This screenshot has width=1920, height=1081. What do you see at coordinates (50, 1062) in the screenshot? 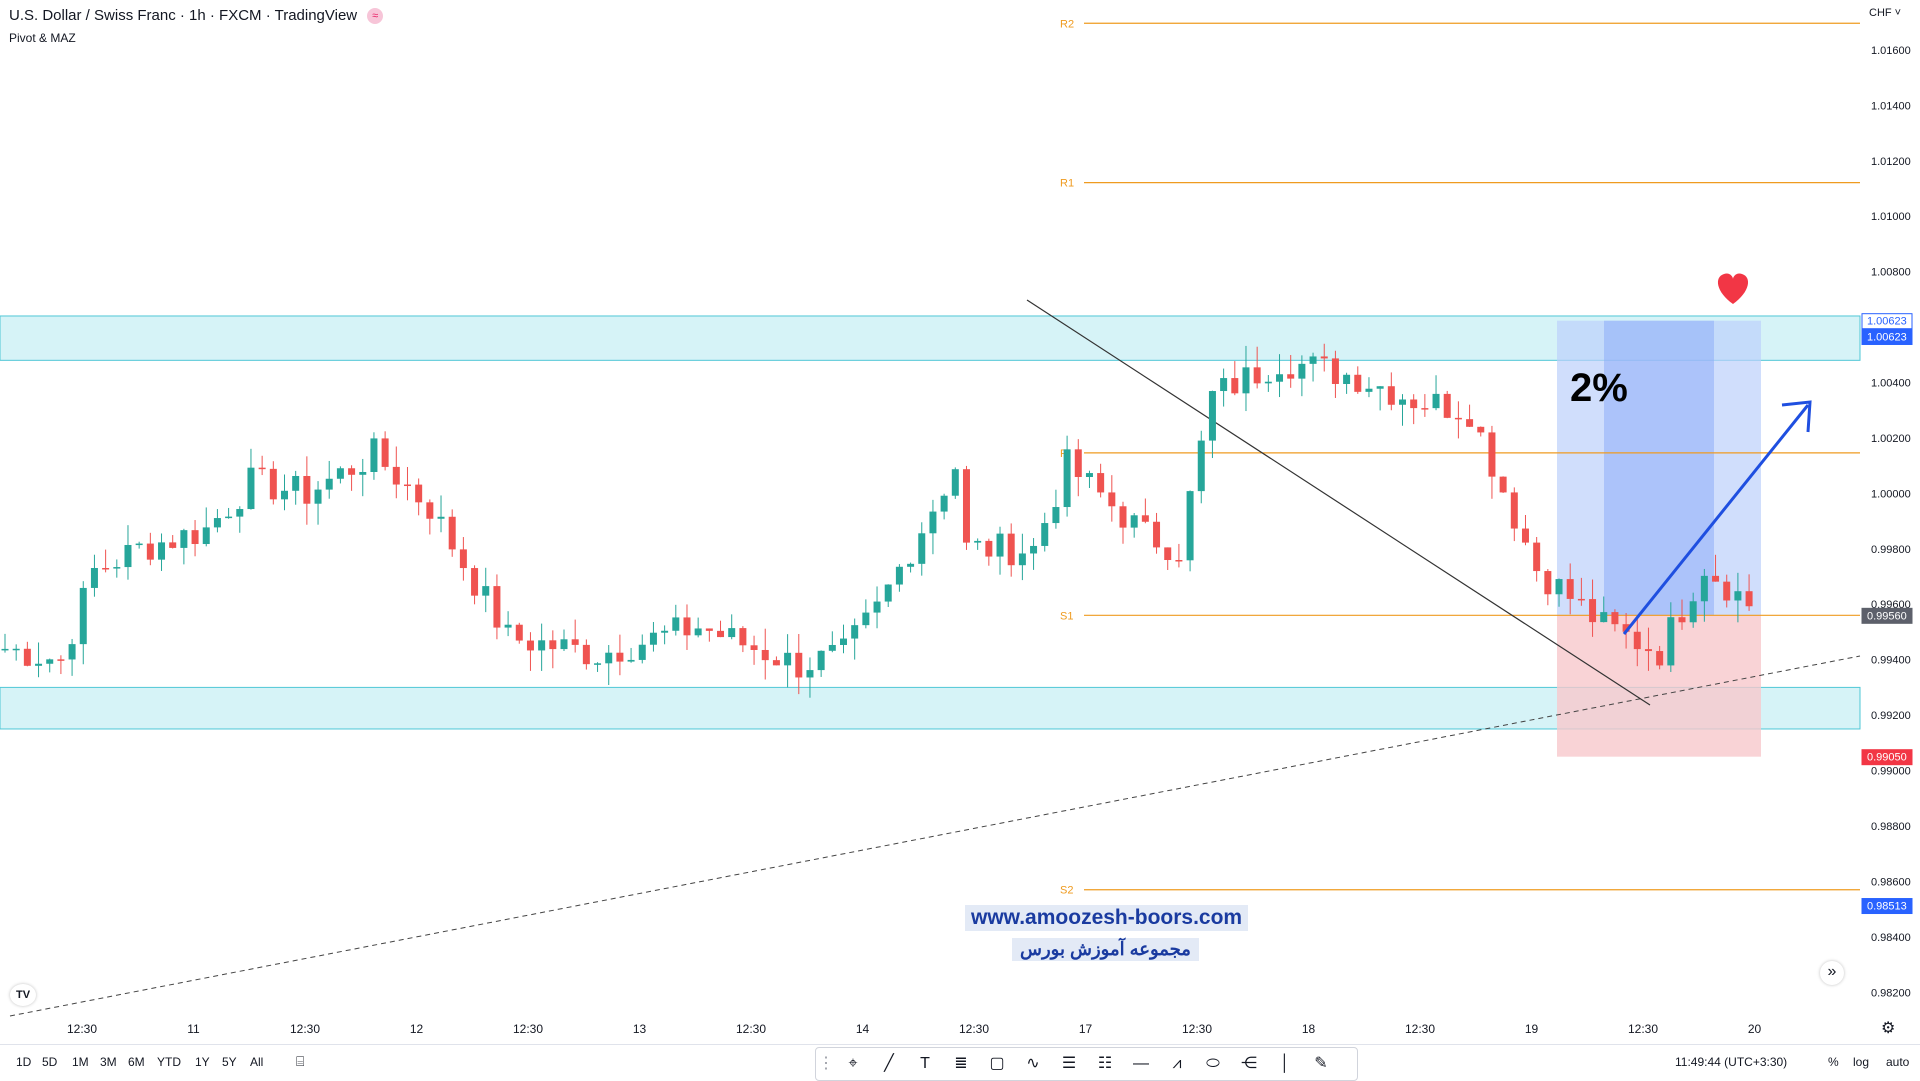
I see `range-5d-button: 5D` at bounding box center [50, 1062].